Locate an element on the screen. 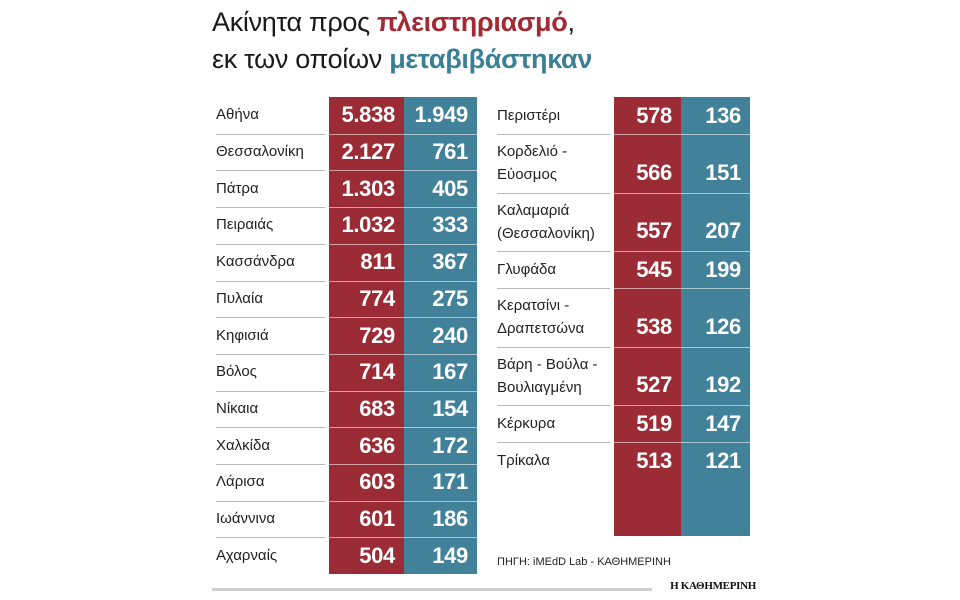  left_rows-transferred-value: 154 is located at coordinates (450, 408).